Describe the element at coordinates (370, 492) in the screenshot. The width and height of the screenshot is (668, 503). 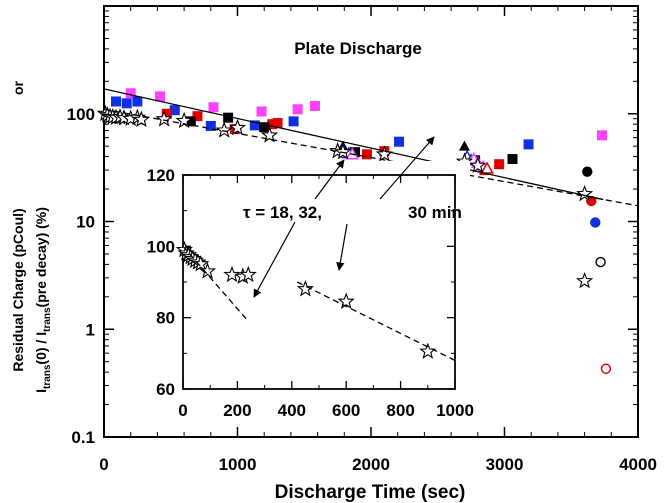
I see `x-axis-label: Discharge Time (sec)` at that location.